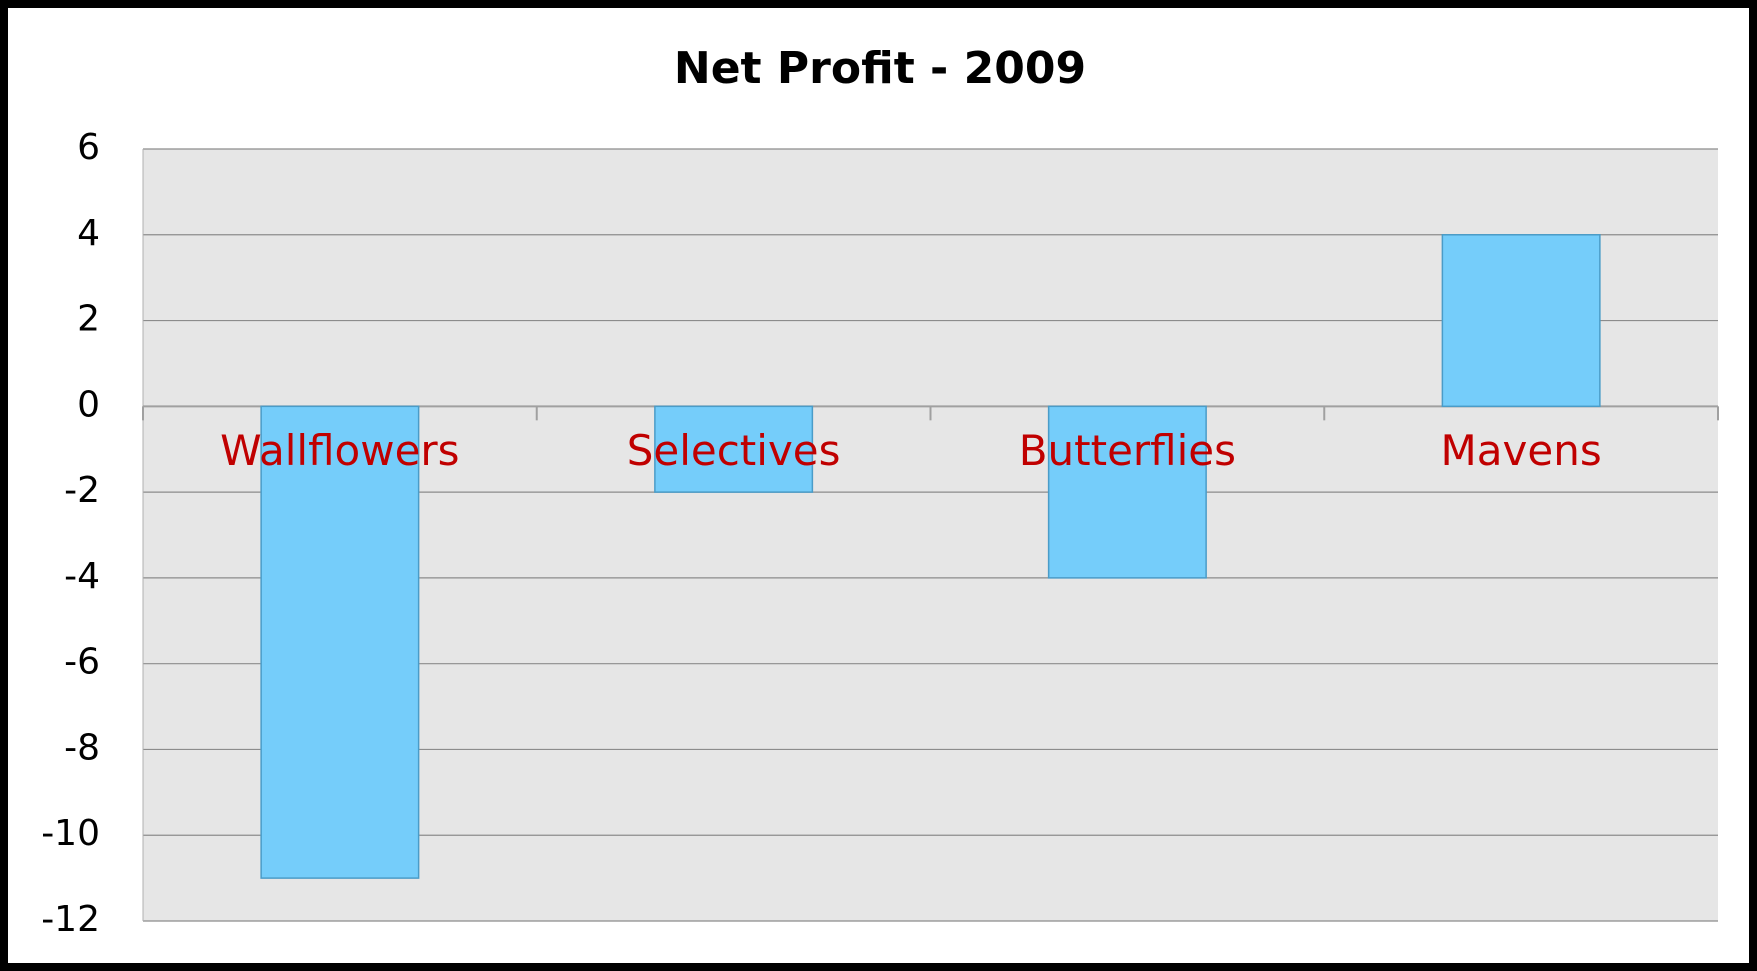  I want to click on y-tick-label: -6, so click(82, 662).